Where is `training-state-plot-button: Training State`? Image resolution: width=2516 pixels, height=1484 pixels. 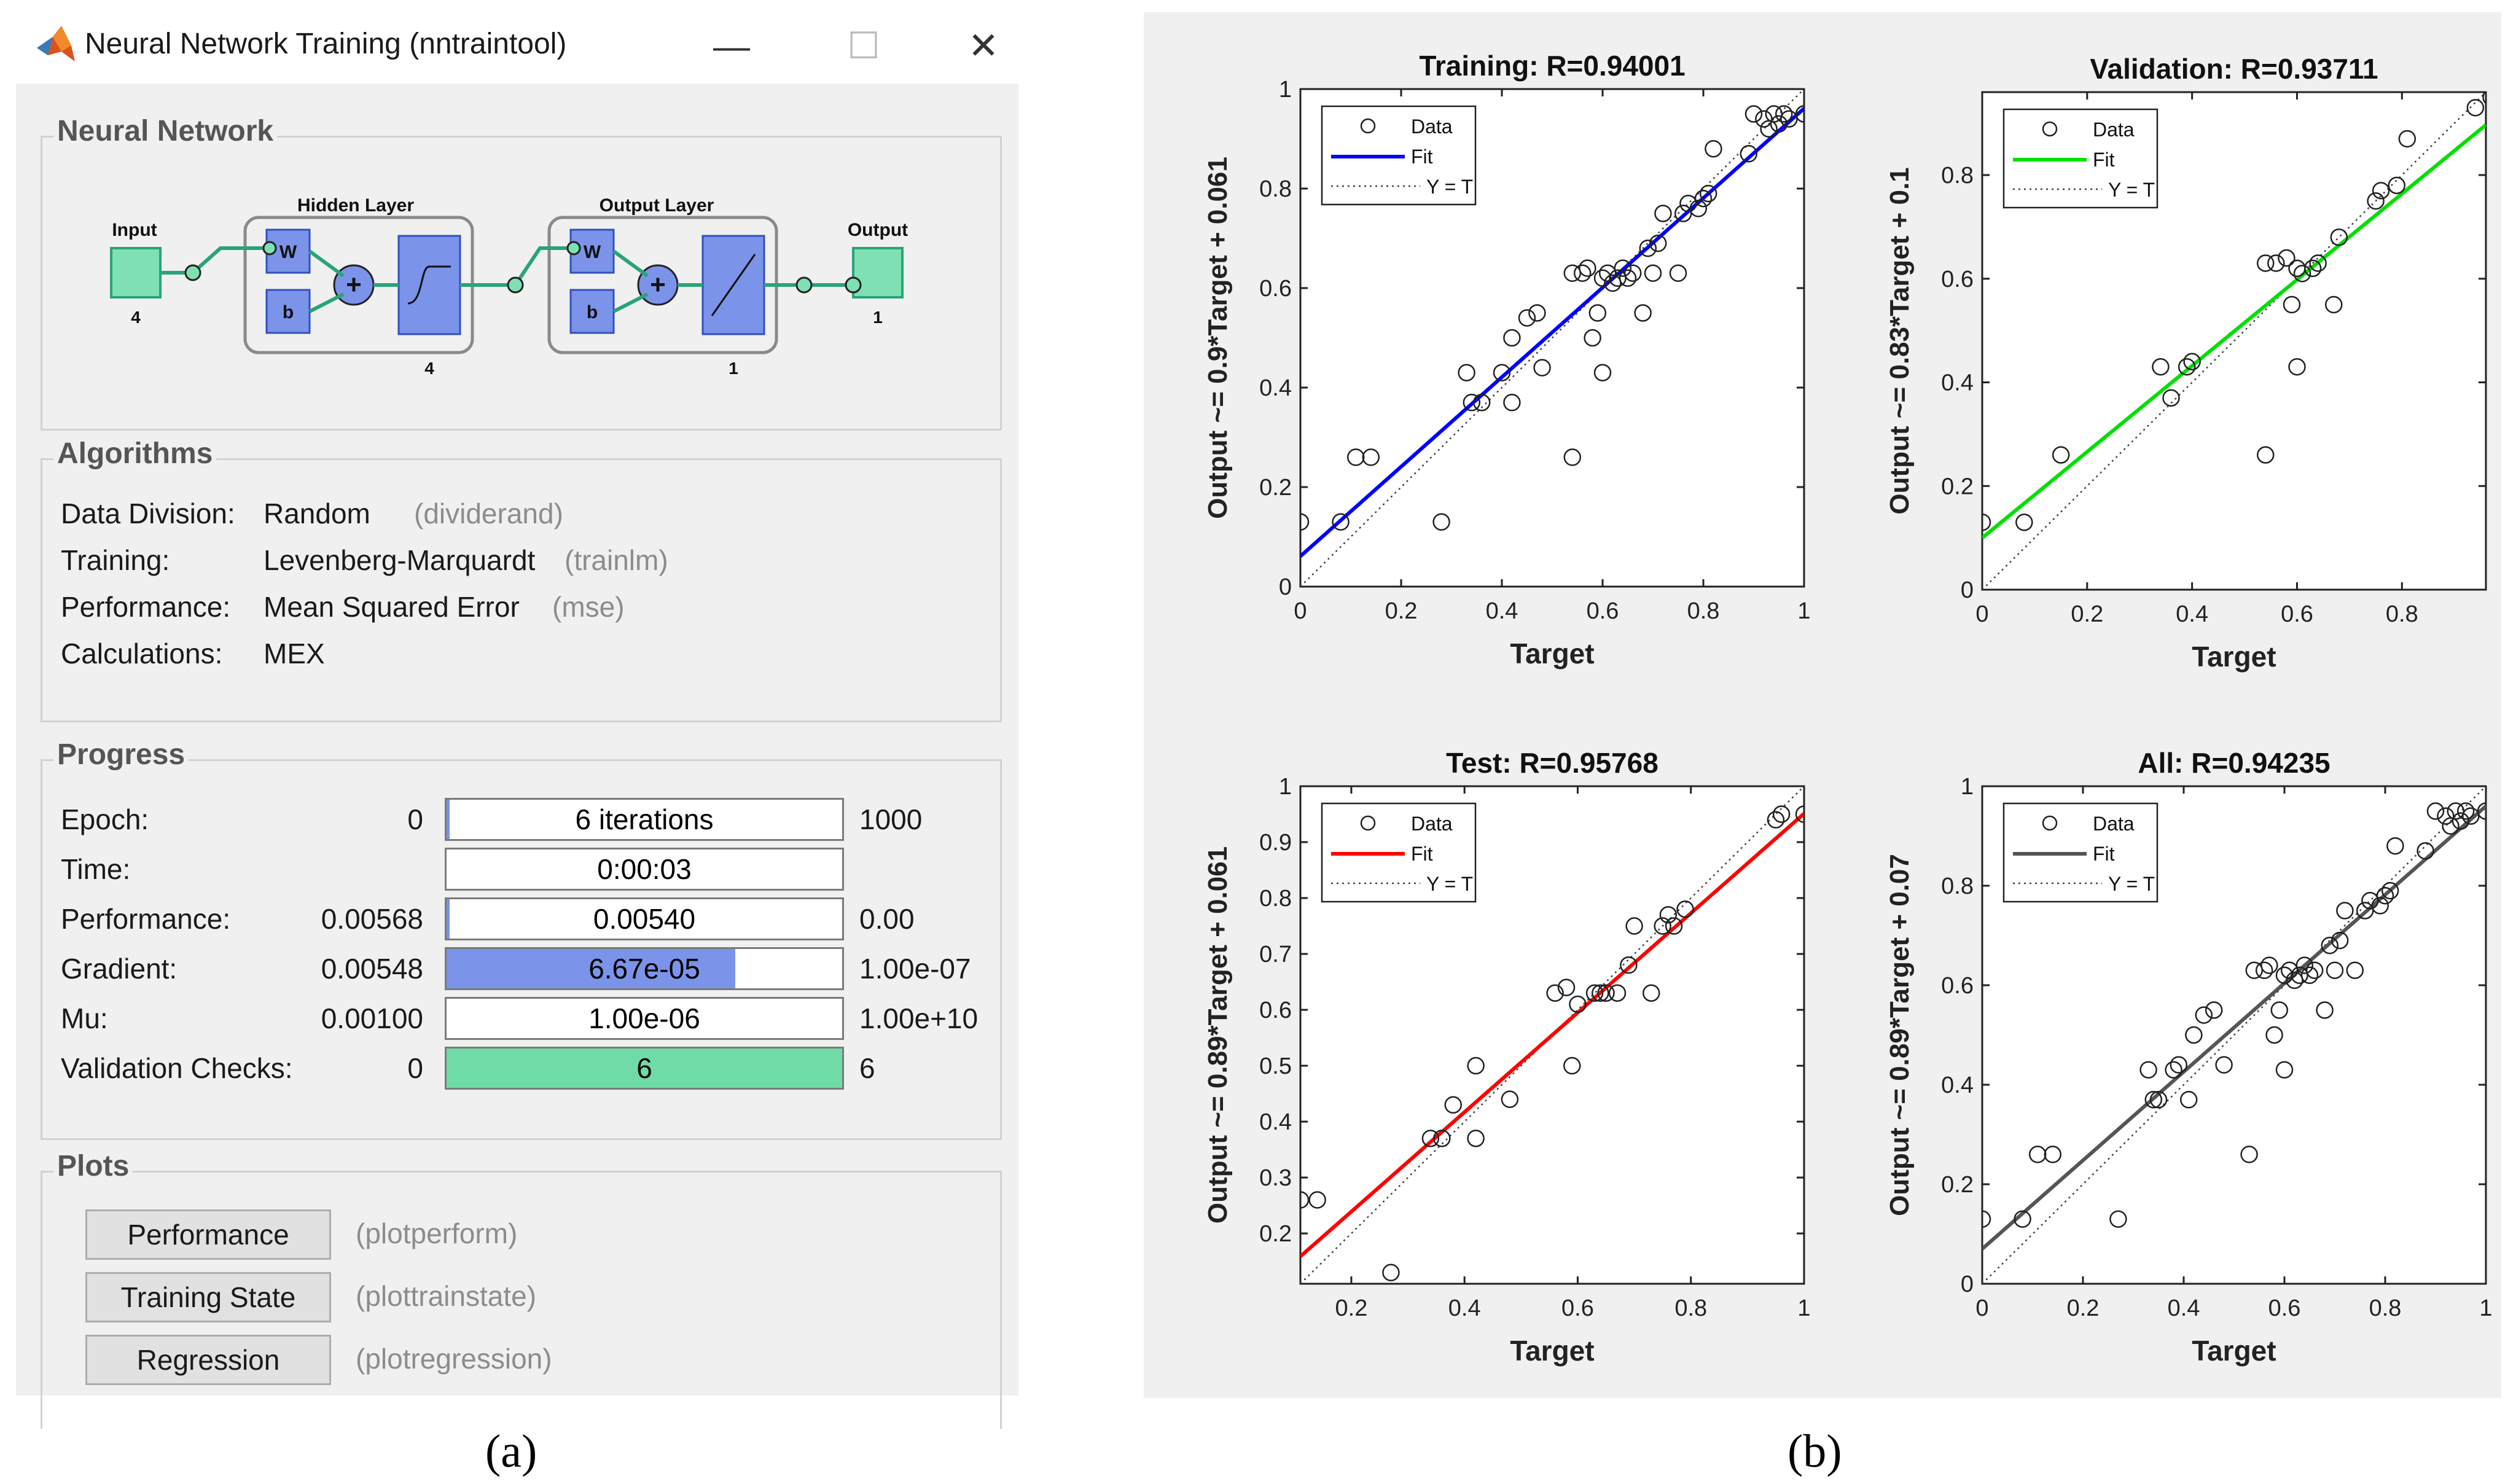 training-state-plot-button: Training State is located at coordinates (208, 1297).